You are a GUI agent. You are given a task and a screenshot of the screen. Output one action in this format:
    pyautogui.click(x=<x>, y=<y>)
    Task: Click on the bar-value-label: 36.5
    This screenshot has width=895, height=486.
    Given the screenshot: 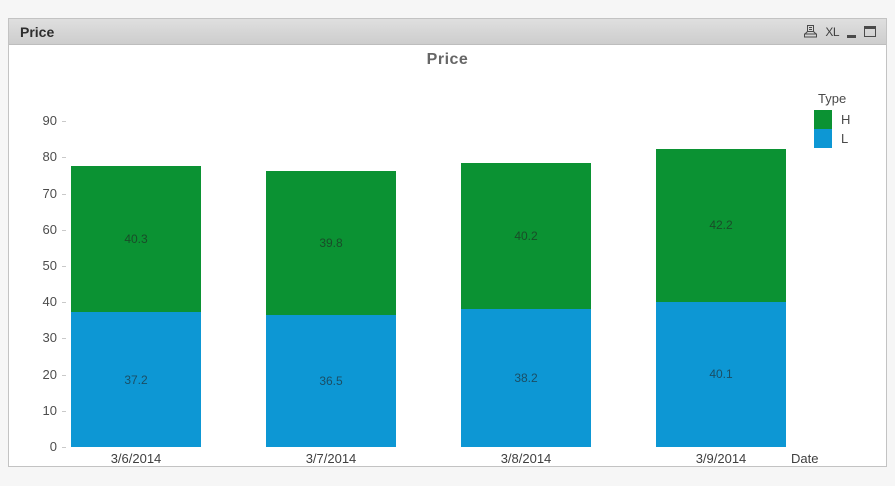 What is the action you would take?
    pyautogui.click(x=331, y=380)
    